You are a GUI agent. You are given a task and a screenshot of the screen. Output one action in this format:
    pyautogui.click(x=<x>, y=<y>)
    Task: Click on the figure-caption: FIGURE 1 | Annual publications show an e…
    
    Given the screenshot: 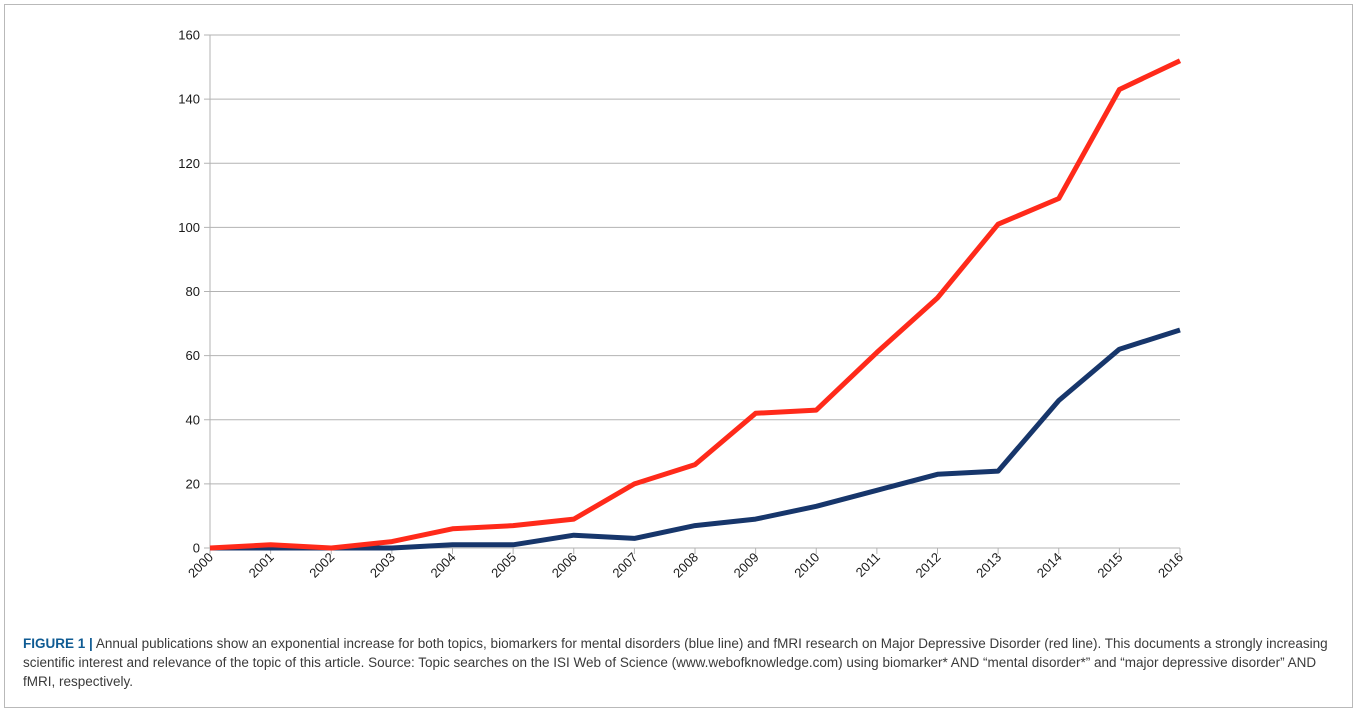 What is the action you would take?
    pyautogui.click(x=682, y=662)
    